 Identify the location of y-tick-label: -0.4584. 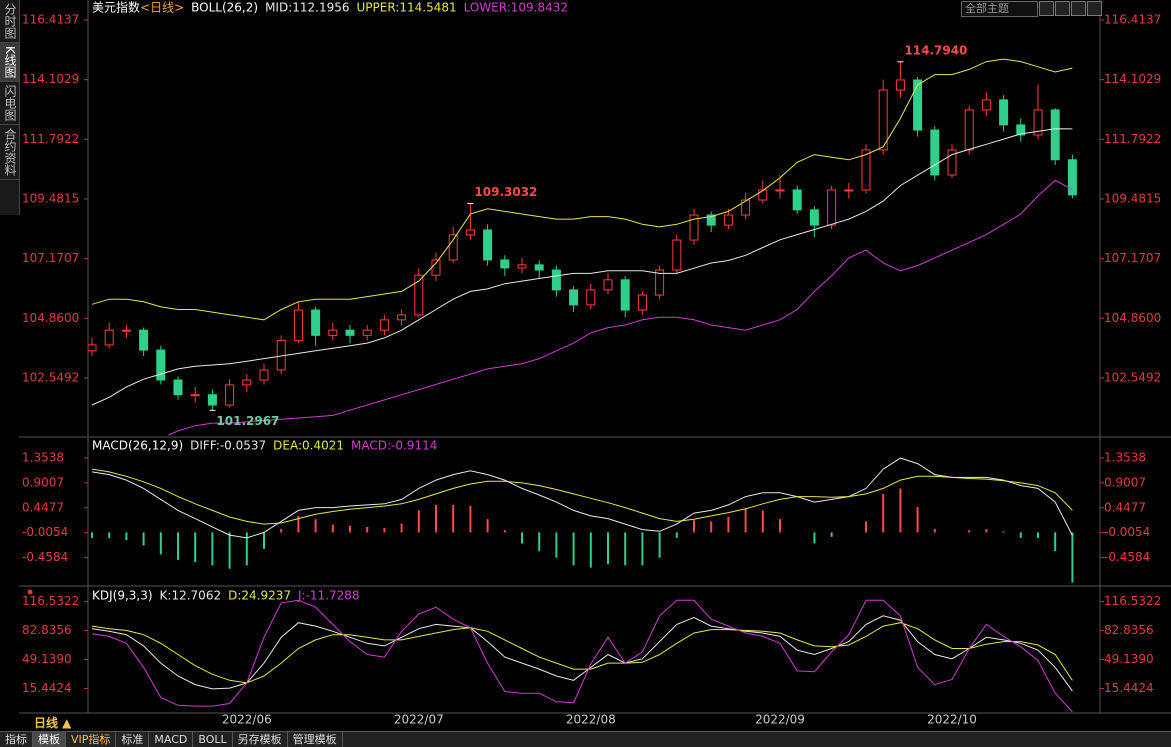
(1127, 557).